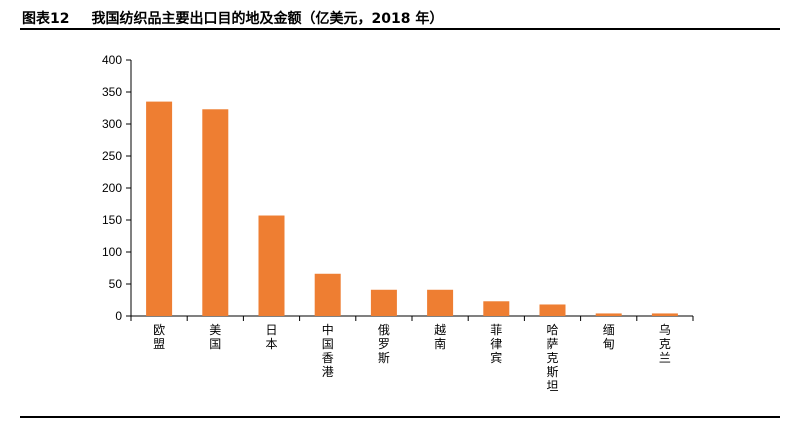 The width and height of the screenshot is (787, 423). Describe the element at coordinates (215, 337) in the screenshot. I see `x-category-label: 美国` at that location.